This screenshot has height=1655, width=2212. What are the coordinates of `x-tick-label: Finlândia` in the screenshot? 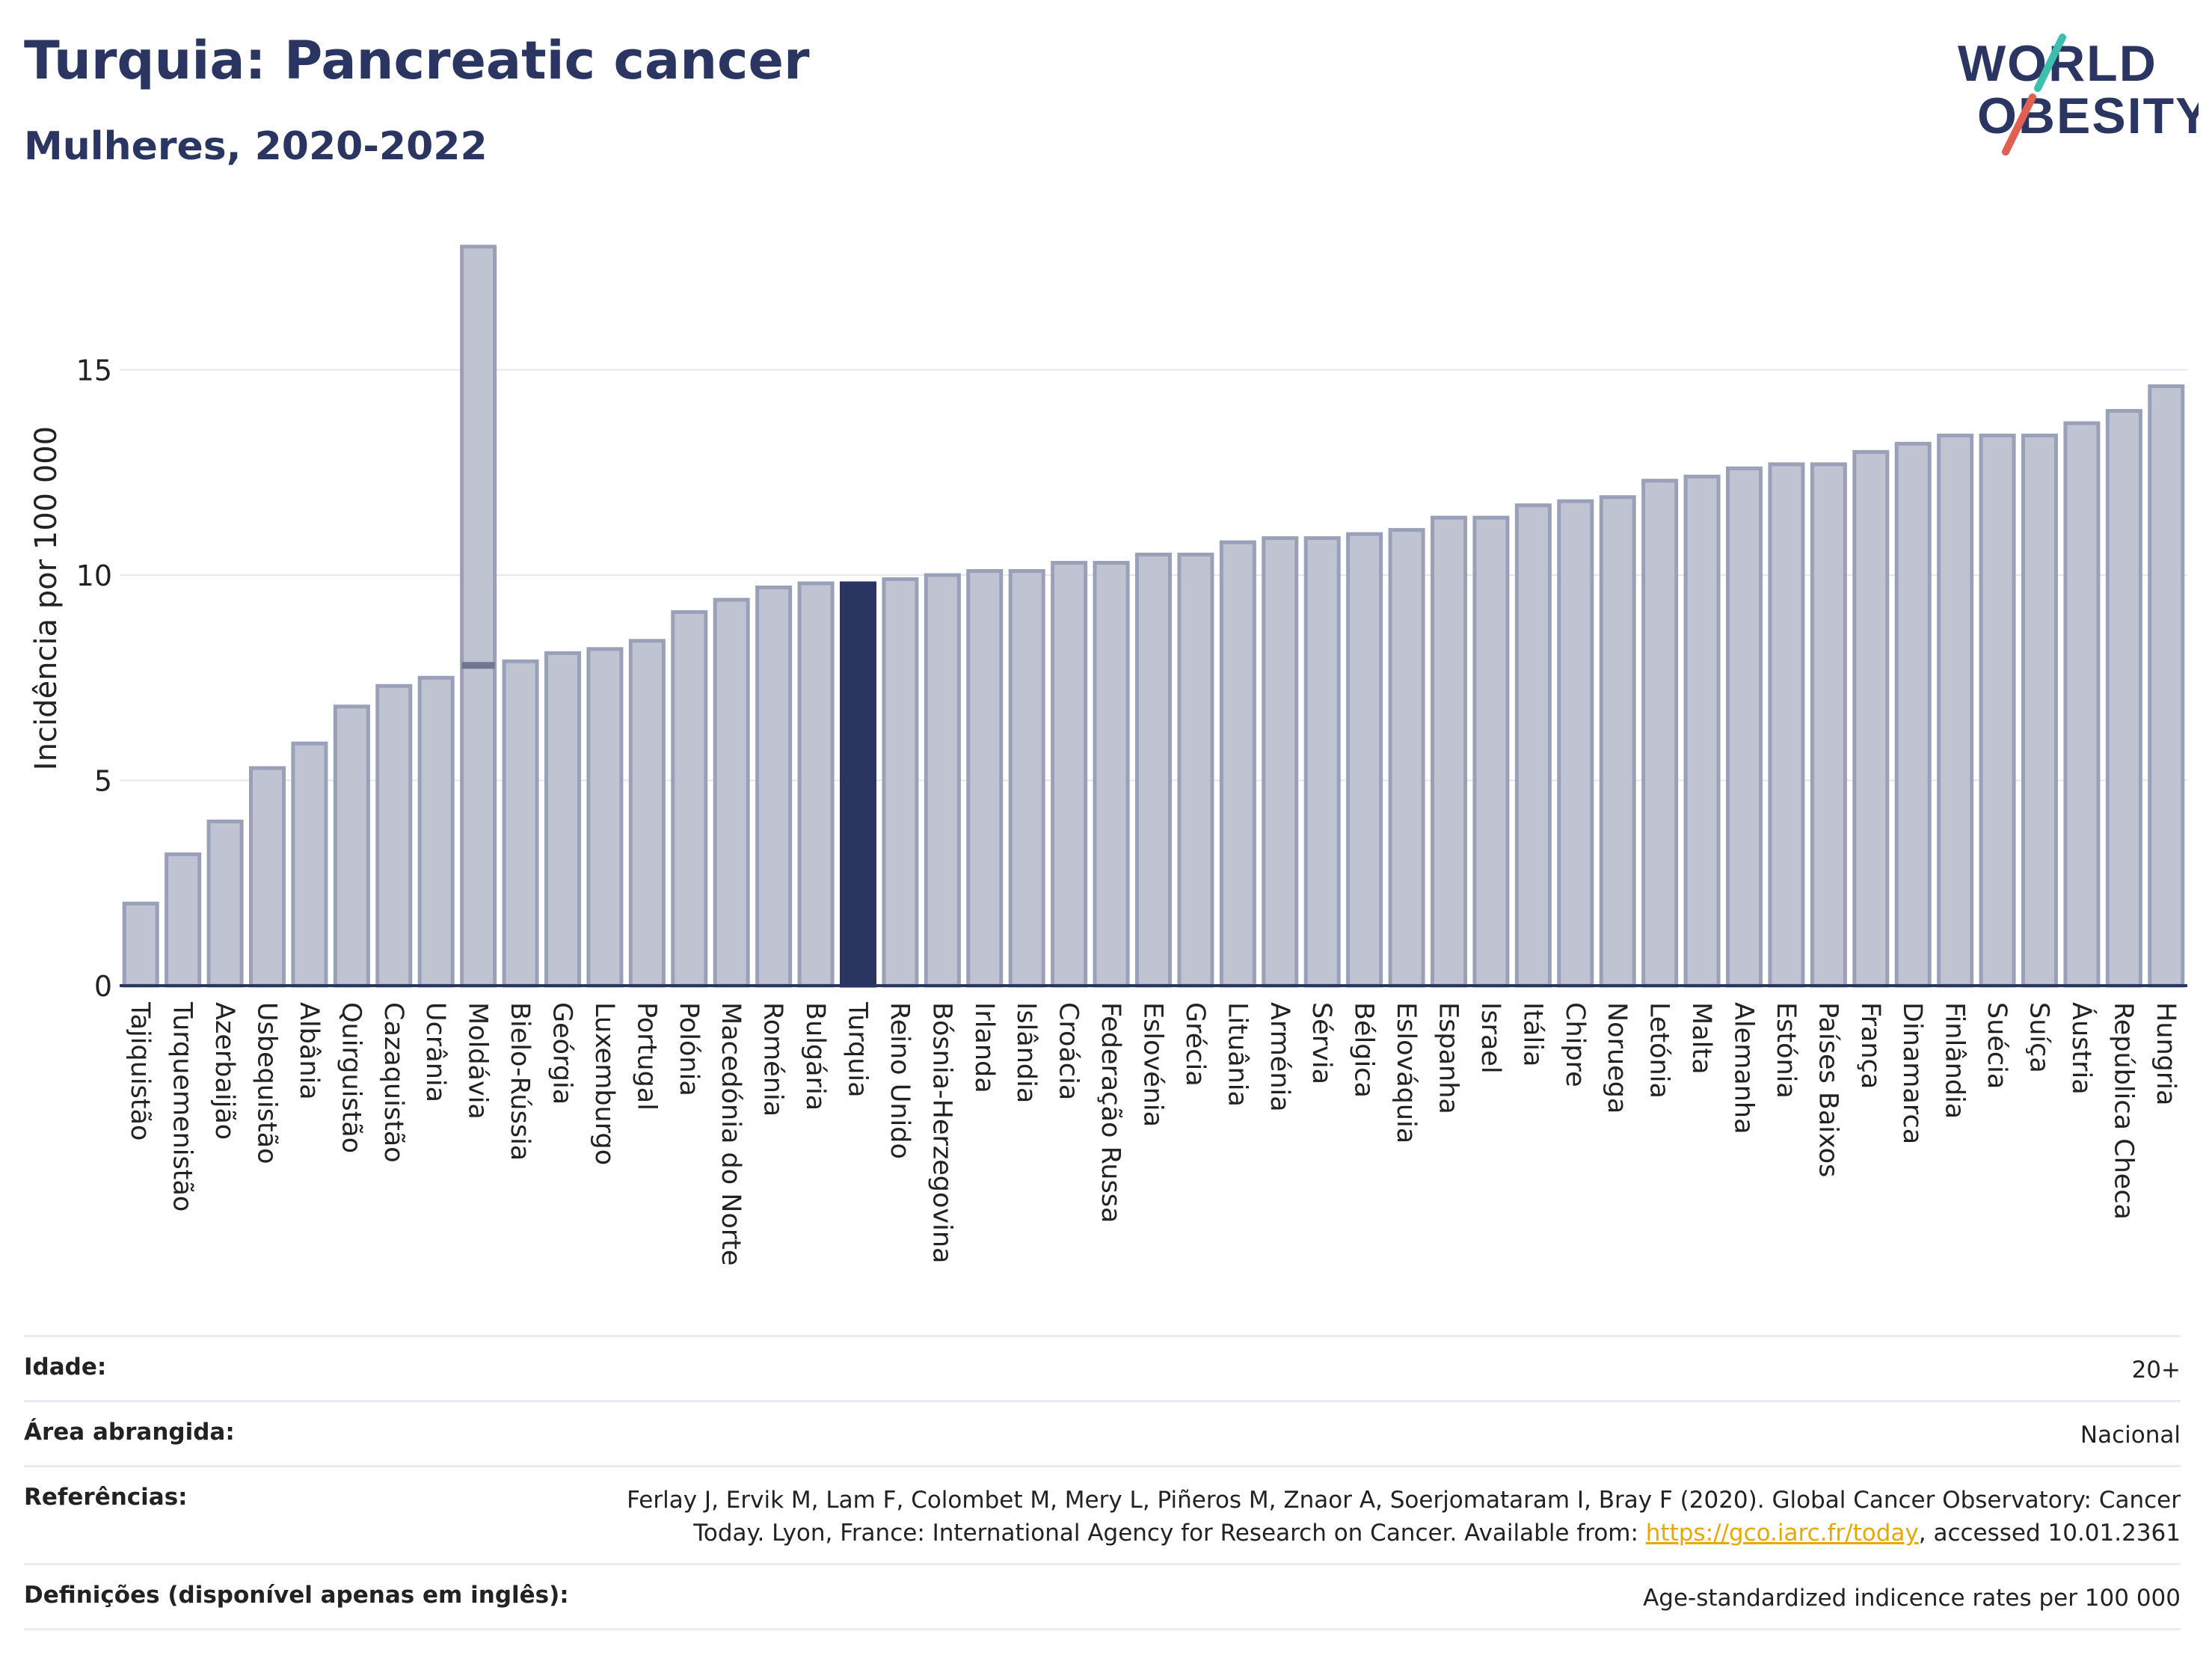 It's located at (1955, 1060).